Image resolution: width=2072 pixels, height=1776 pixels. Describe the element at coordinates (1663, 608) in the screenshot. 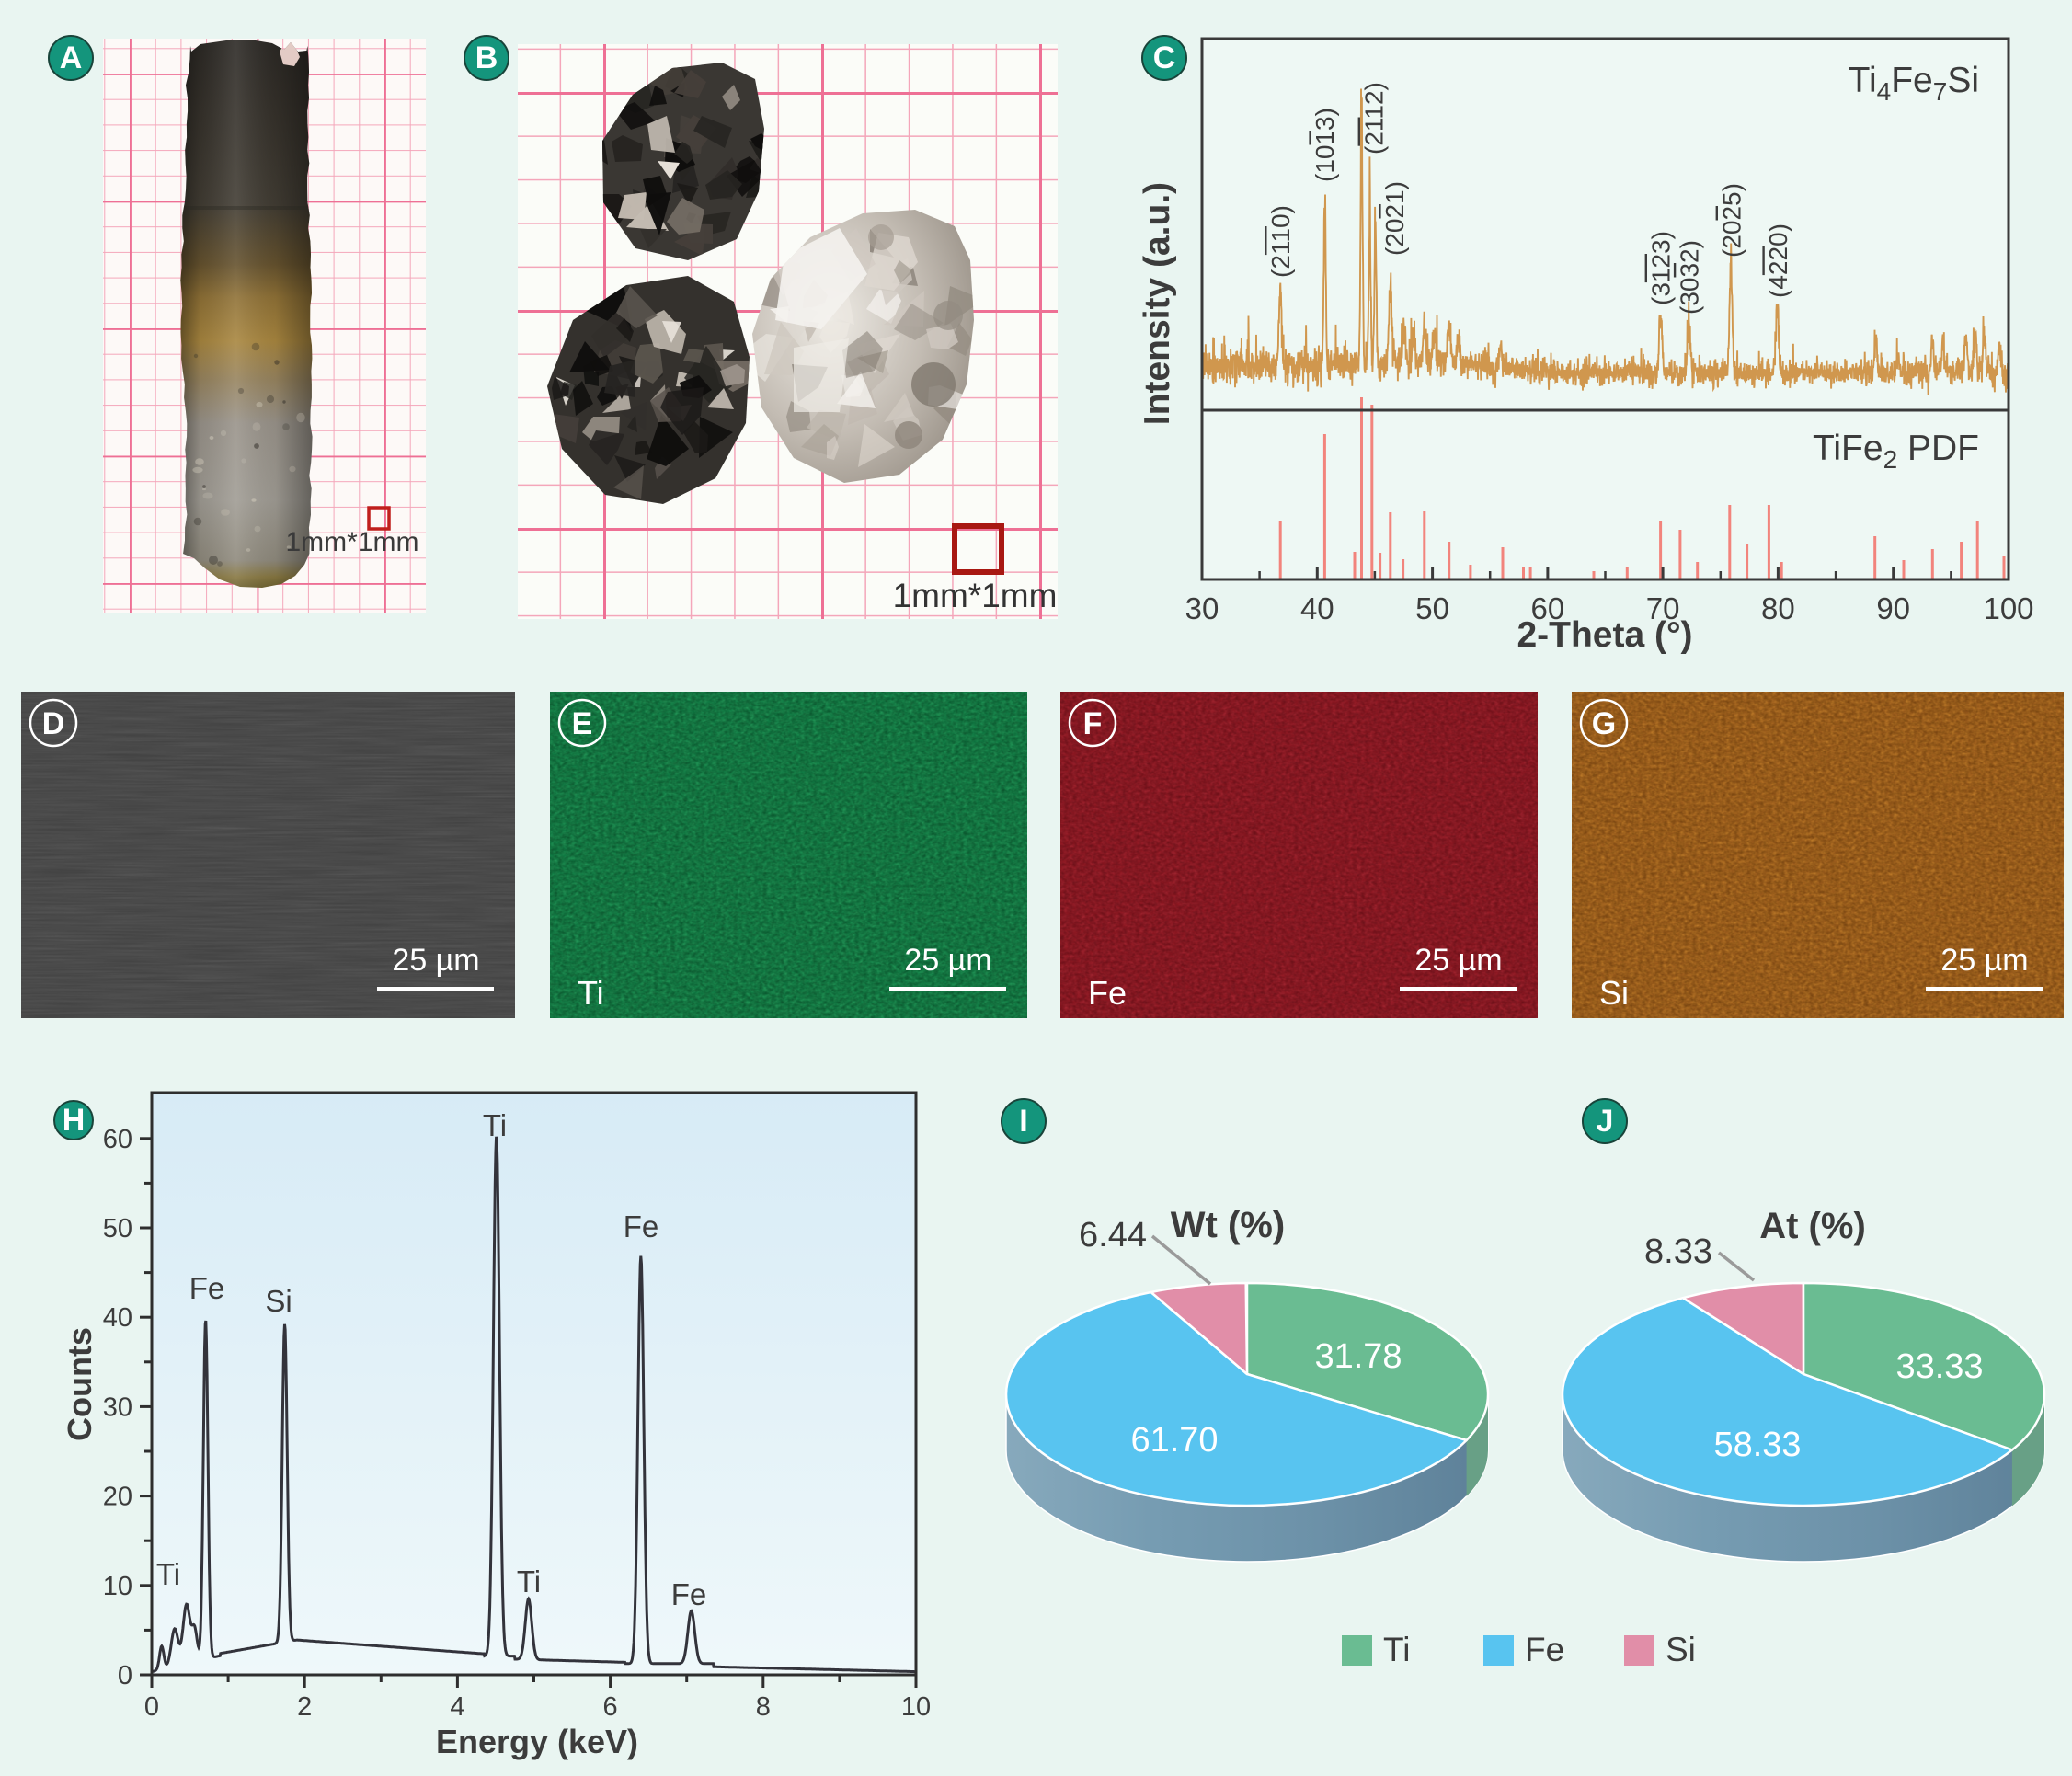

I see `svg-text: 70` at that location.